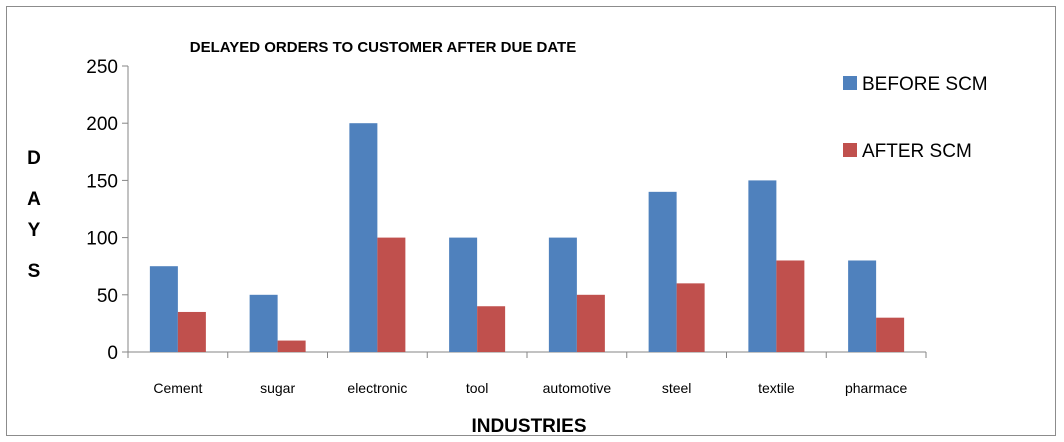  What do you see at coordinates (477, 388) in the screenshot?
I see `x-tick-label: tool` at bounding box center [477, 388].